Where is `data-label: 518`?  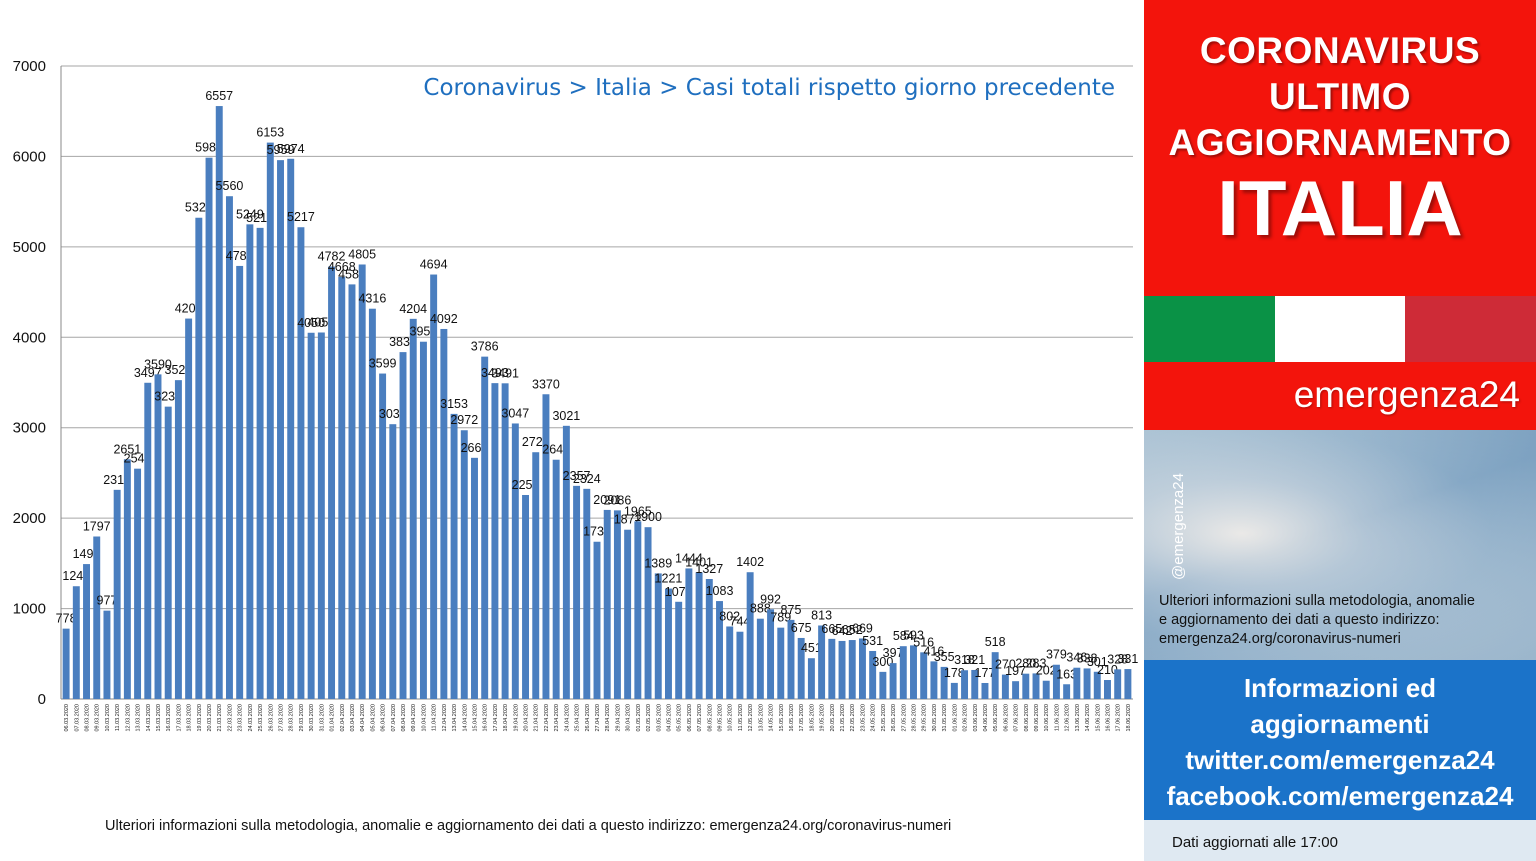
data-label: 518 is located at coordinates (995, 642).